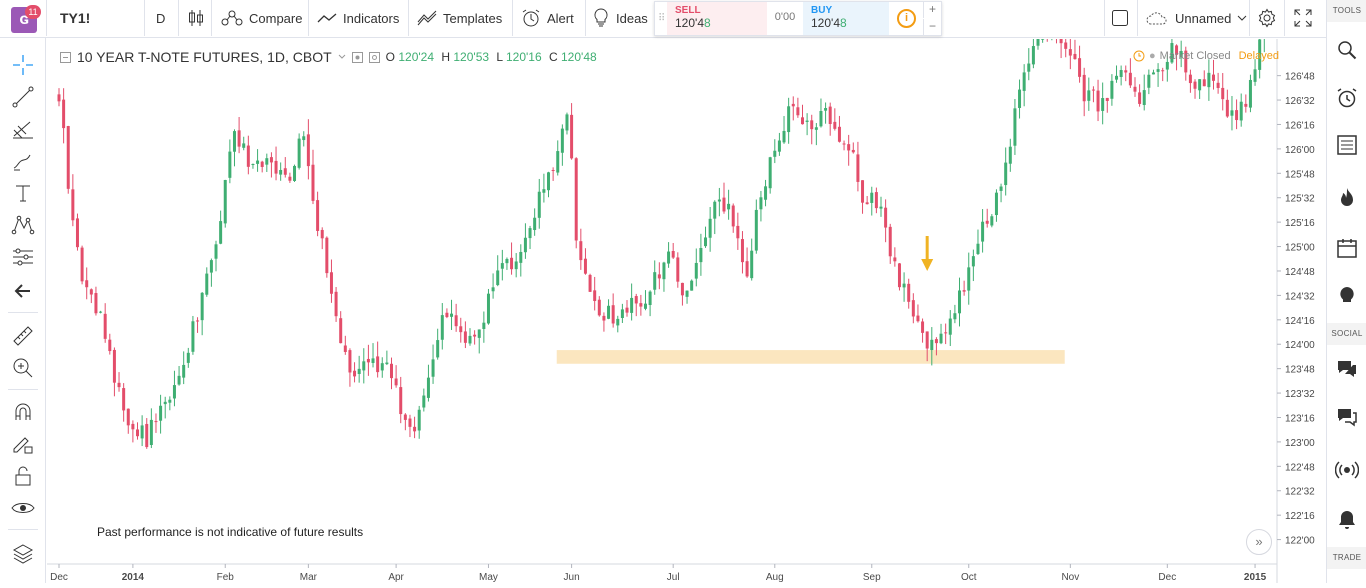 This screenshot has width=1366, height=588. What do you see at coordinates (621, 18) in the screenshot?
I see `ideas-button: Ideas` at bounding box center [621, 18].